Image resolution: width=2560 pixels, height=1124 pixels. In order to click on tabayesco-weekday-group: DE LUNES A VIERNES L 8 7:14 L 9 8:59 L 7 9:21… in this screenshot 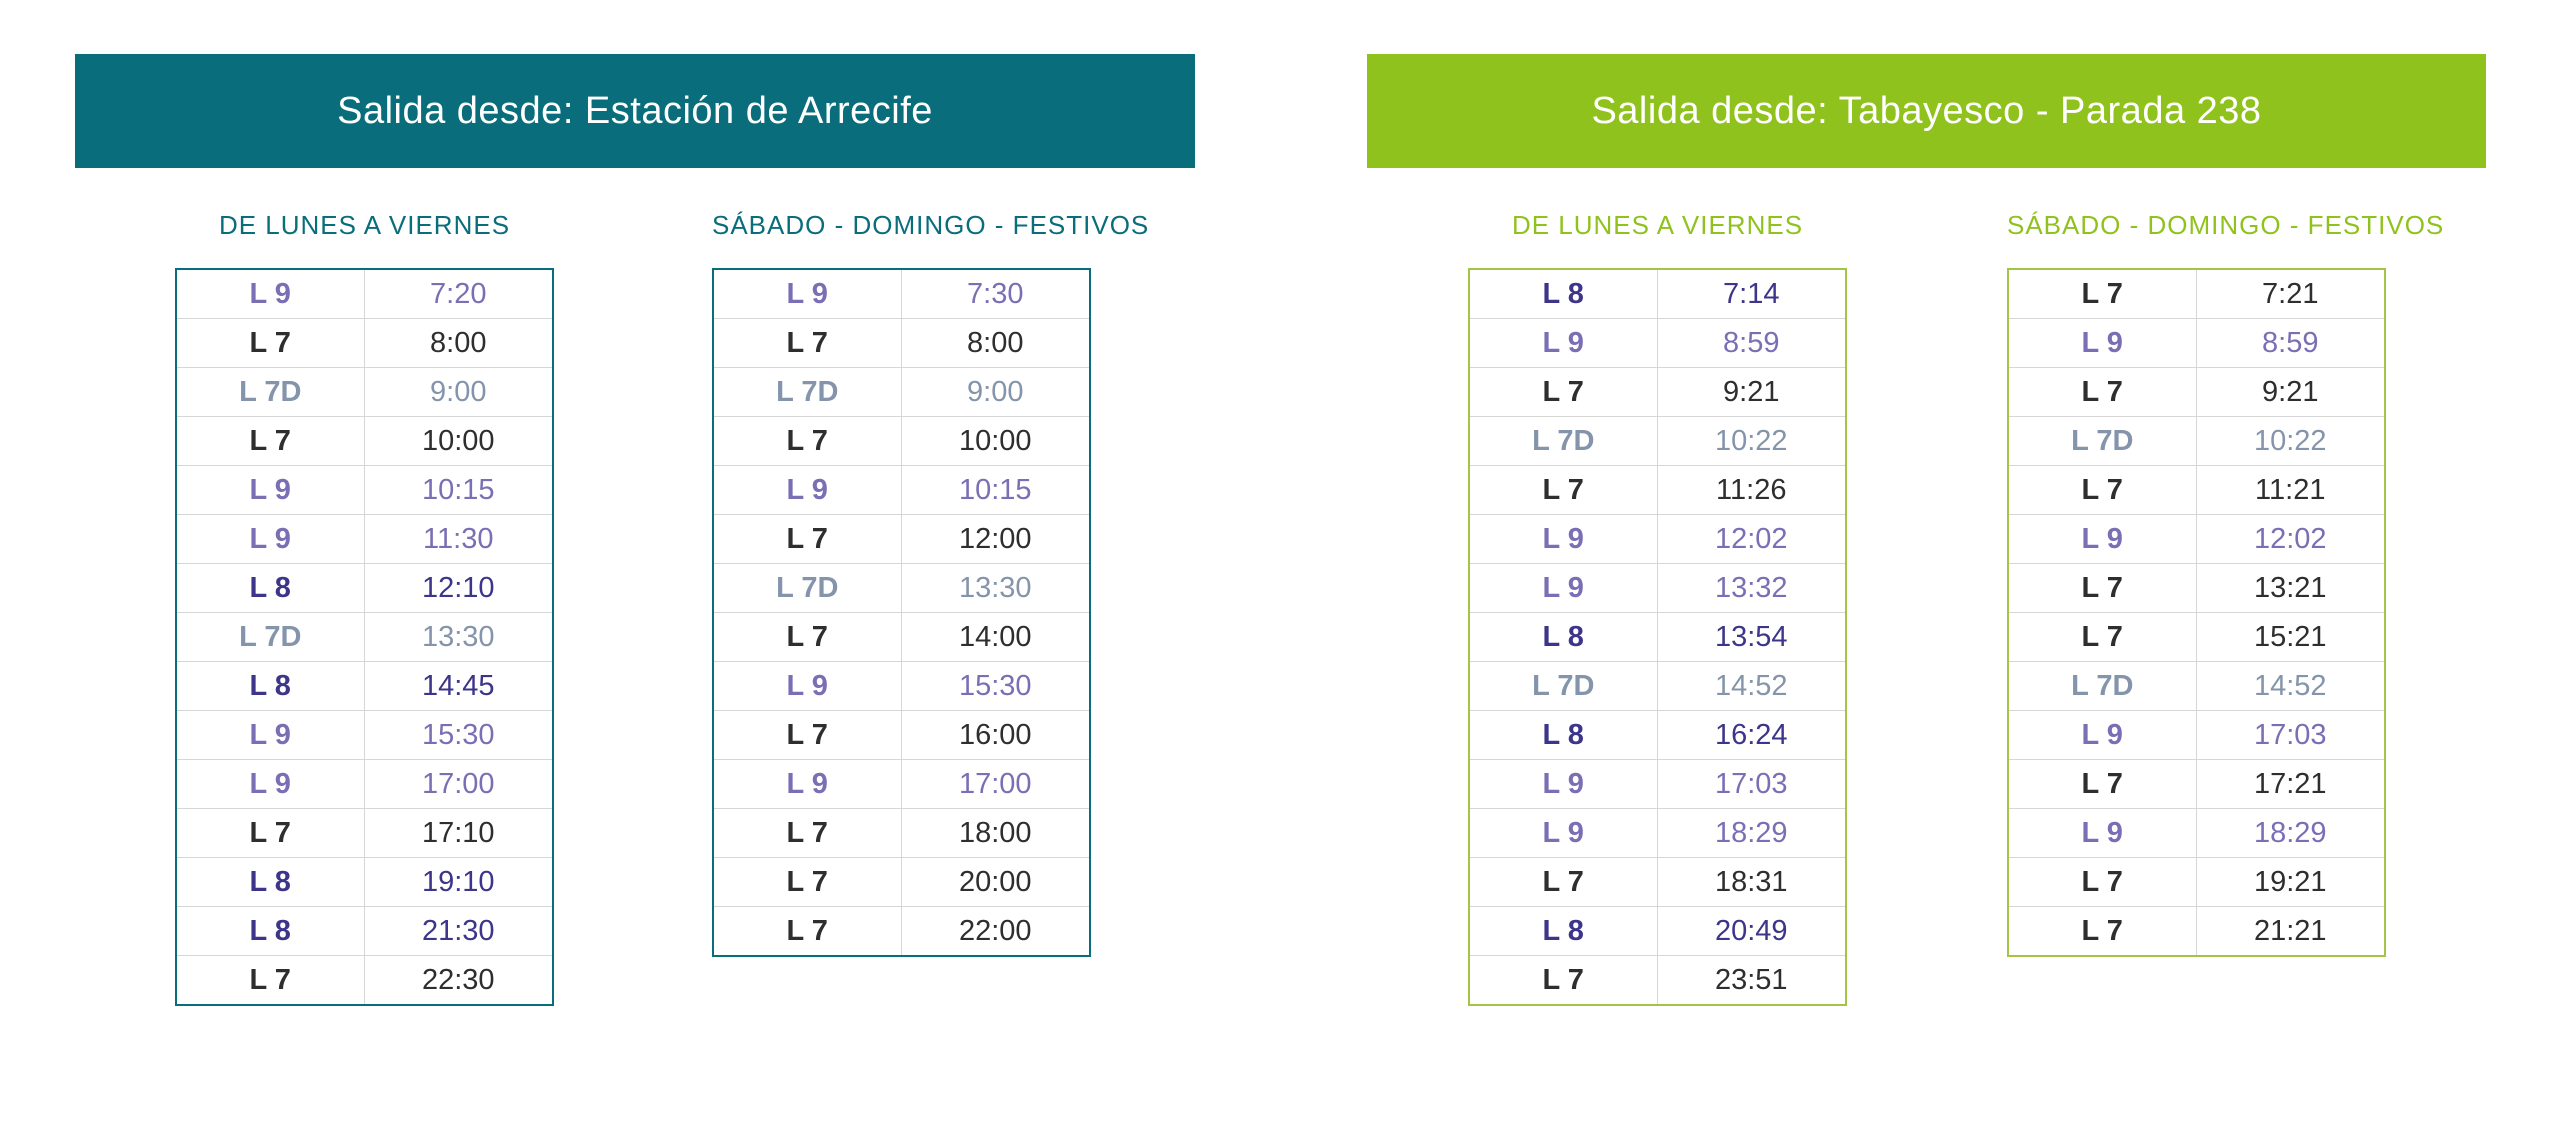, I will do `click(1657, 606)`.